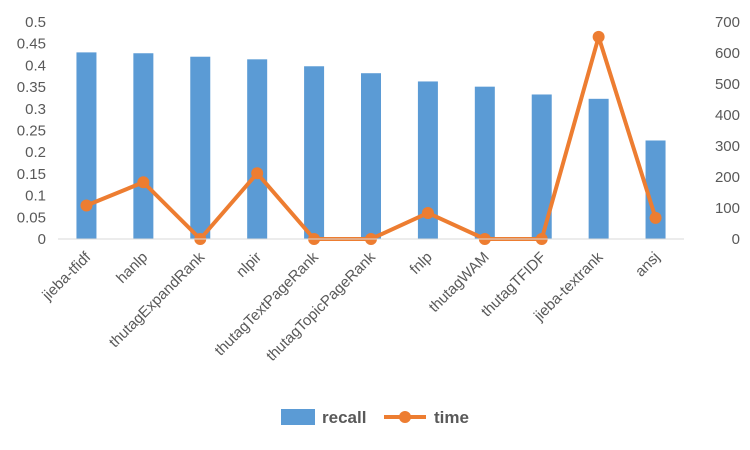  I want to click on right-axis-tick-label: 100, so click(727, 208).